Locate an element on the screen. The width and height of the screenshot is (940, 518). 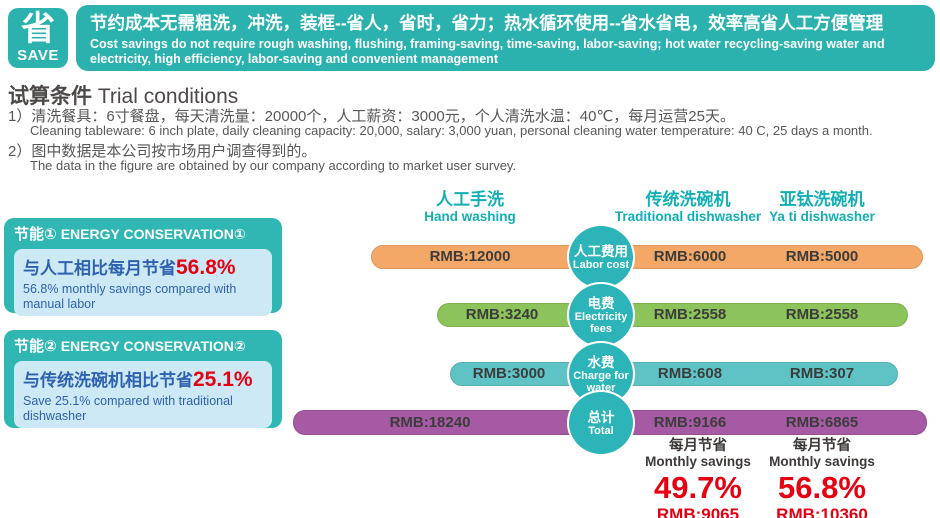
energy-box-2-title-en: ENERGY CONSERVATION② is located at coordinates (153, 346).